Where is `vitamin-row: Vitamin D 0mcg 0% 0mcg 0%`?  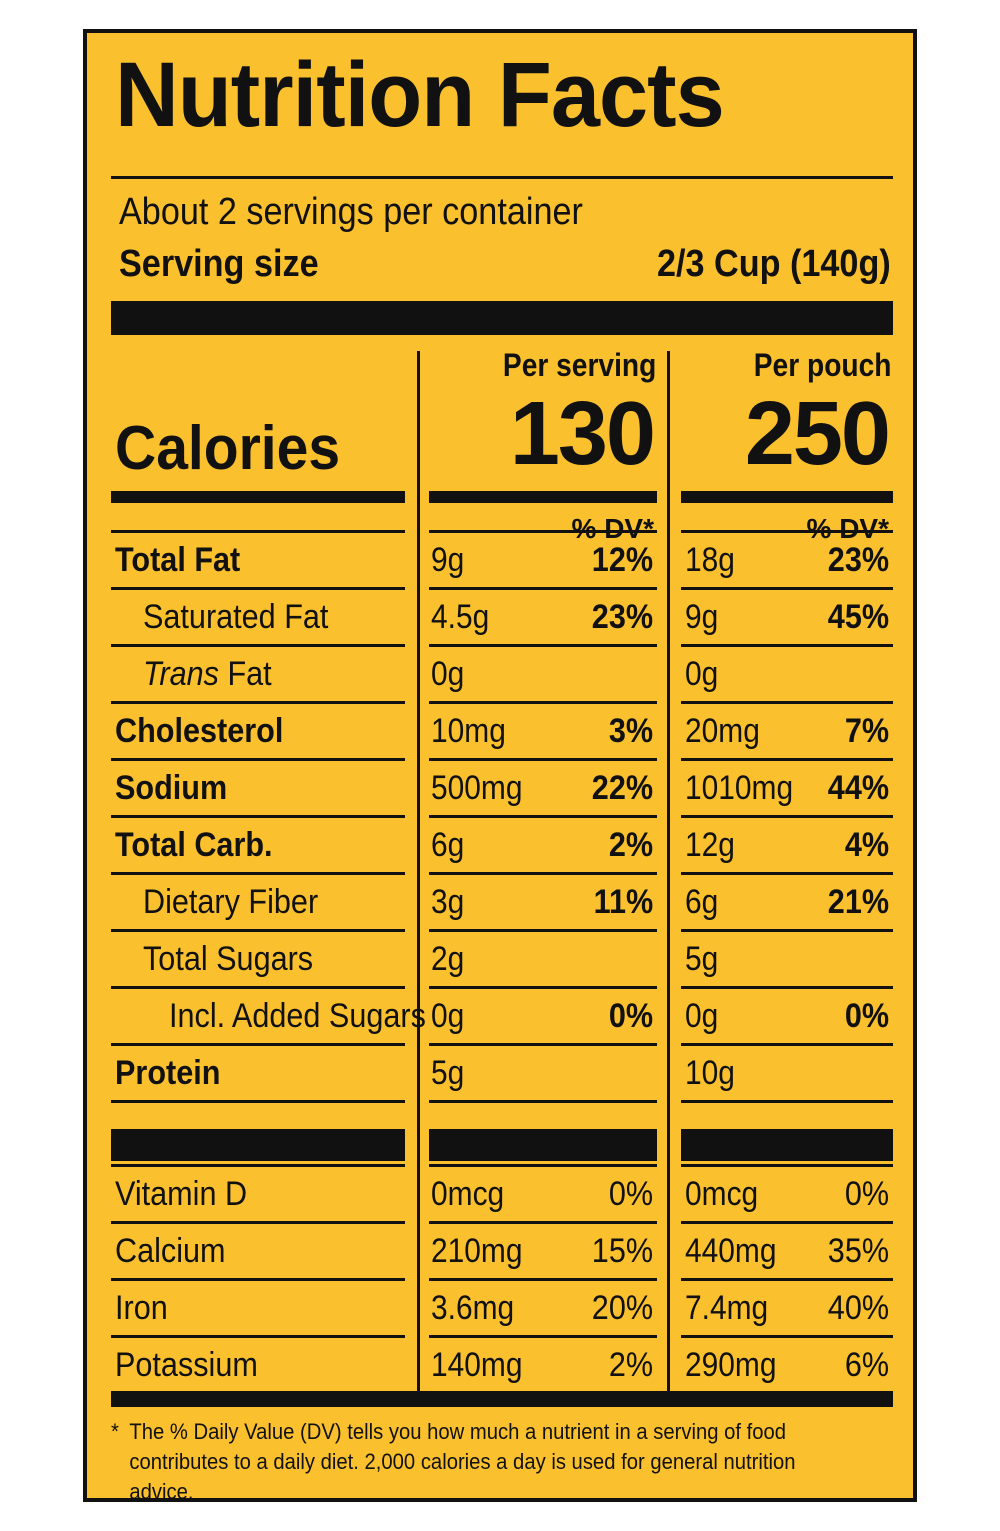 vitamin-row: Vitamin D 0mcg 0% 0mcg 0% is located at coordinates (500, 1194).